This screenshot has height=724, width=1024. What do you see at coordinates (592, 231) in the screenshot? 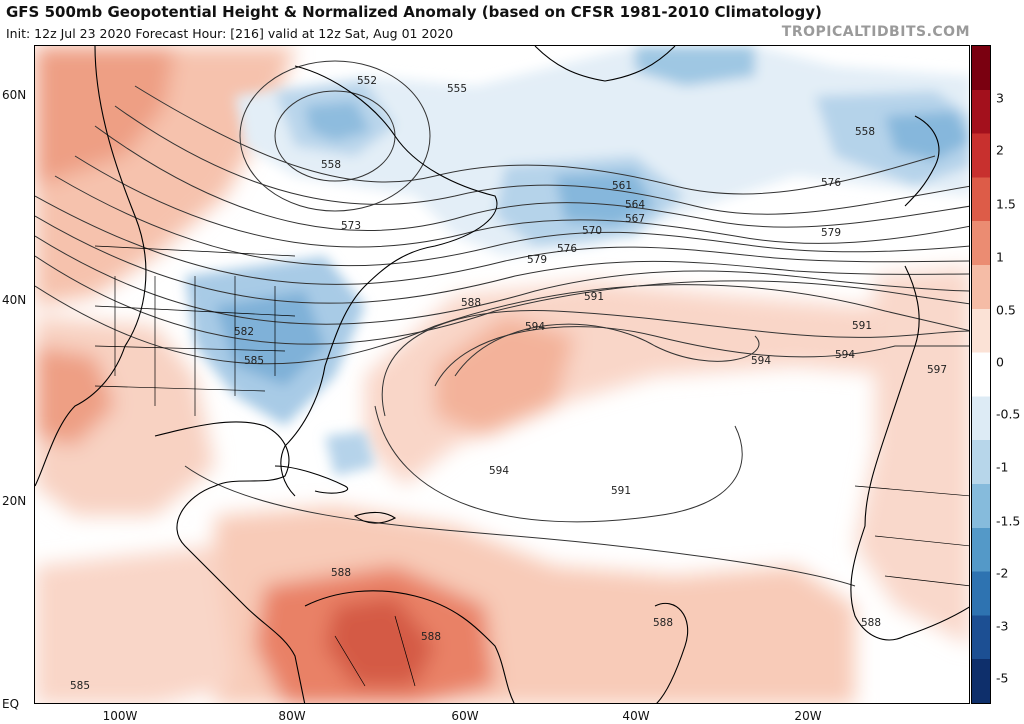
I see `contour-label: 570` at bounding box center [592, 231].